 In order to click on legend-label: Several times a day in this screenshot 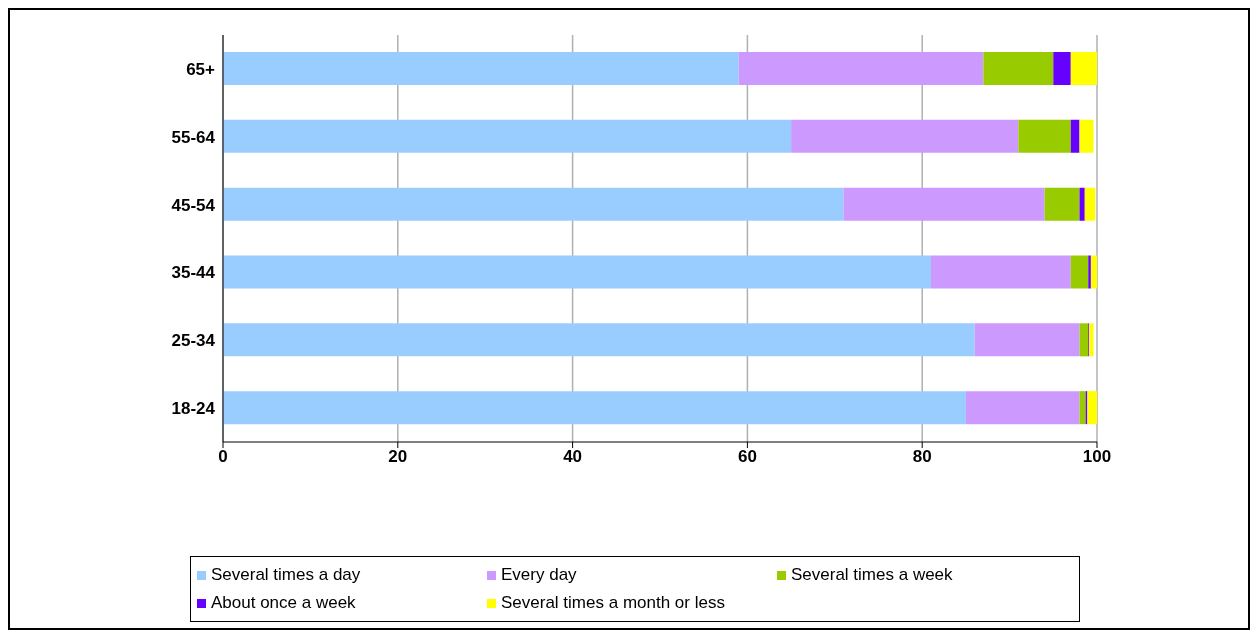, I will do `click(286, 575)`.